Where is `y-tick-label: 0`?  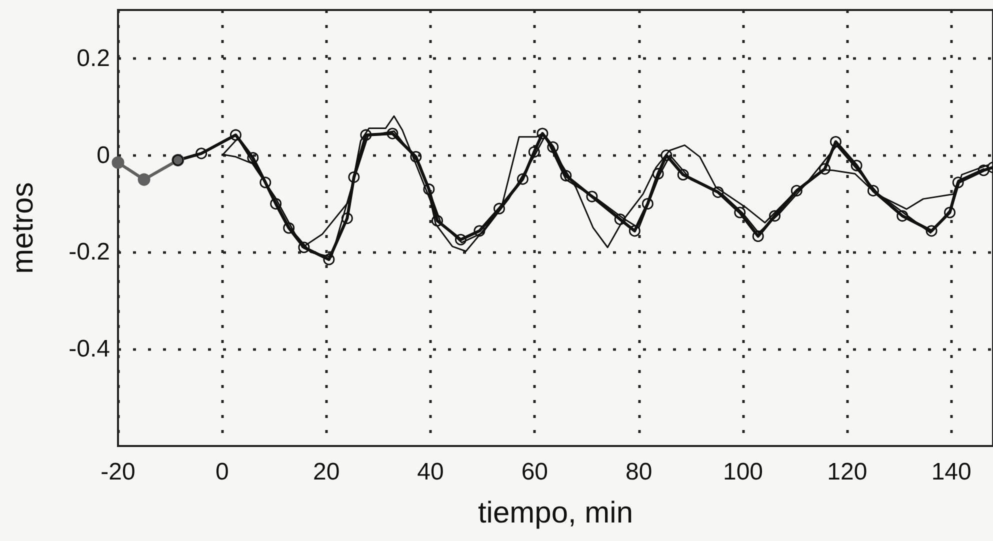
y-tick-label: 0 is located at coordinates (103, 155).